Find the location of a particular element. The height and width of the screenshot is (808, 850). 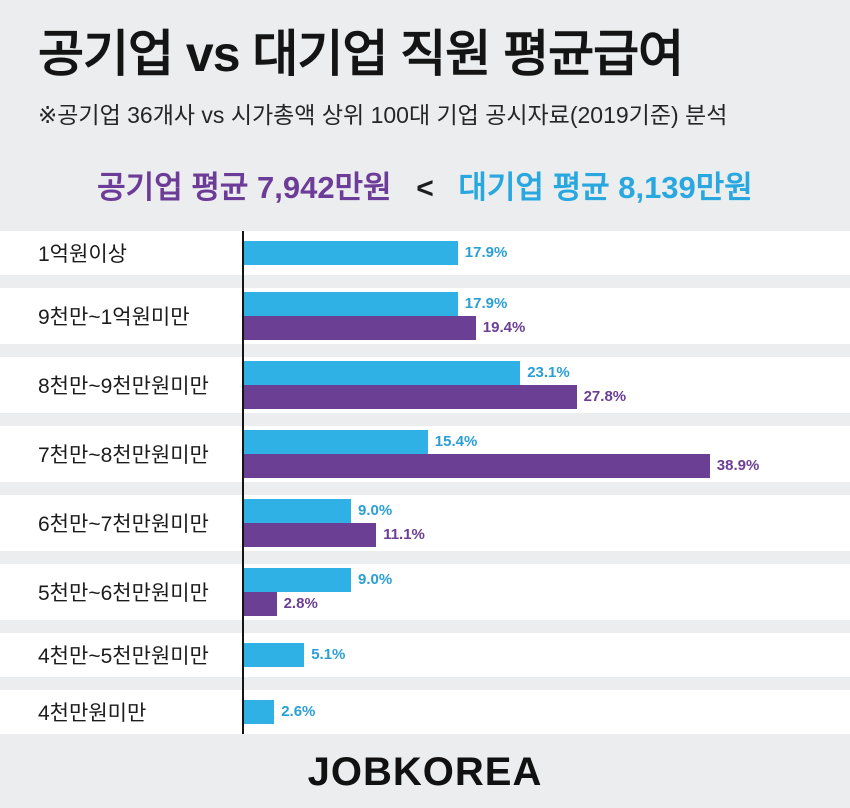

bar-value-label: 2.6% is located at coordinates (298, 711).